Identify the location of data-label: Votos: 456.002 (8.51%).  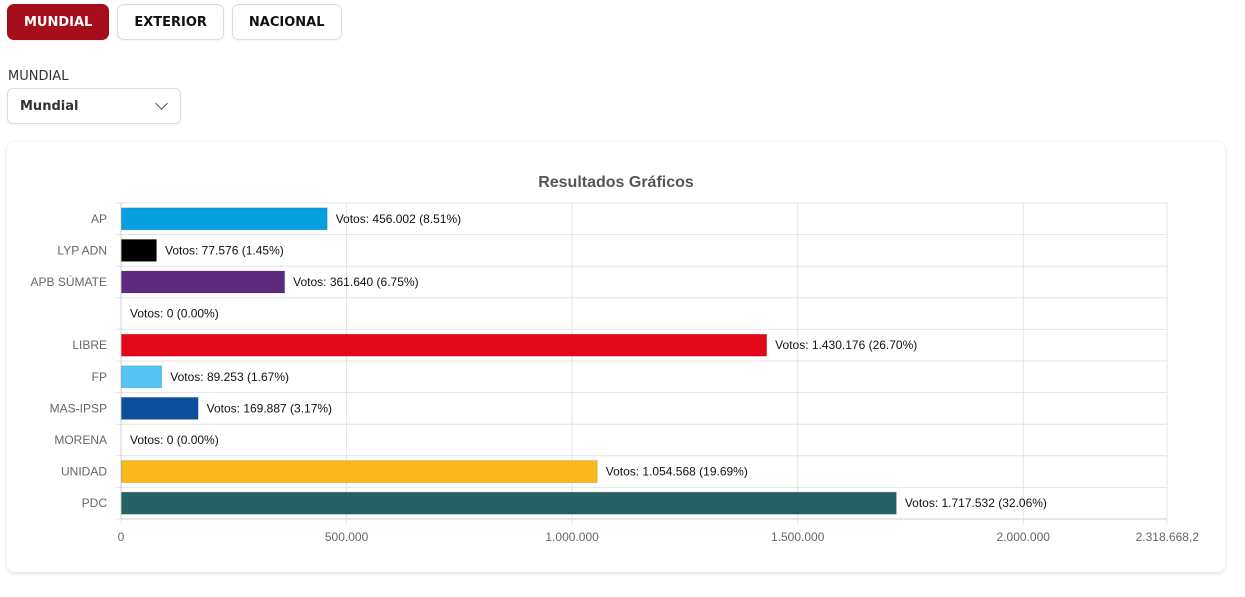
(398, 219).